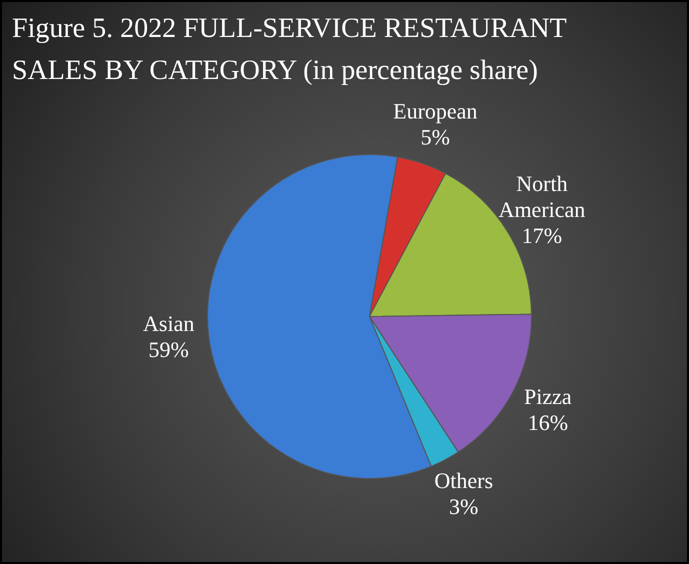  What do you see at coordinates (542, 196) in the screenshot?
I see `slice-label: North American` at bounding box center [542, 196].